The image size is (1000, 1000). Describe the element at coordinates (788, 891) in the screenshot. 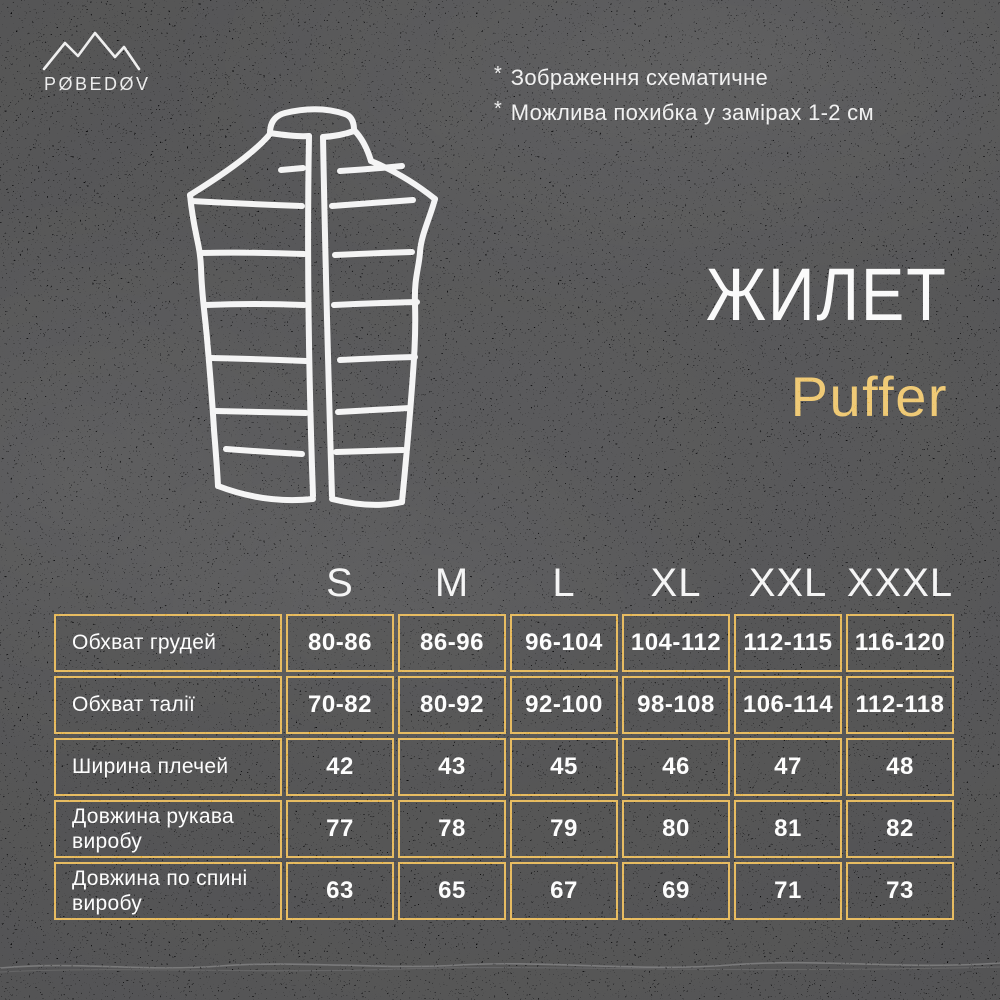

I see `cell-value: 71` at that location.